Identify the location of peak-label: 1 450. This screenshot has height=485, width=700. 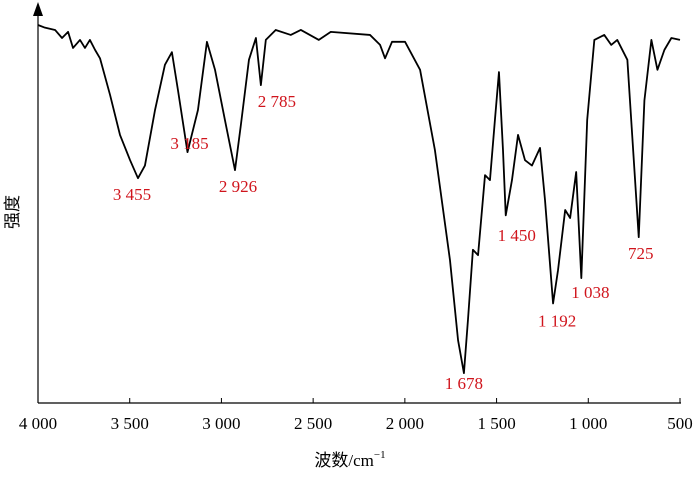
(517, 235).